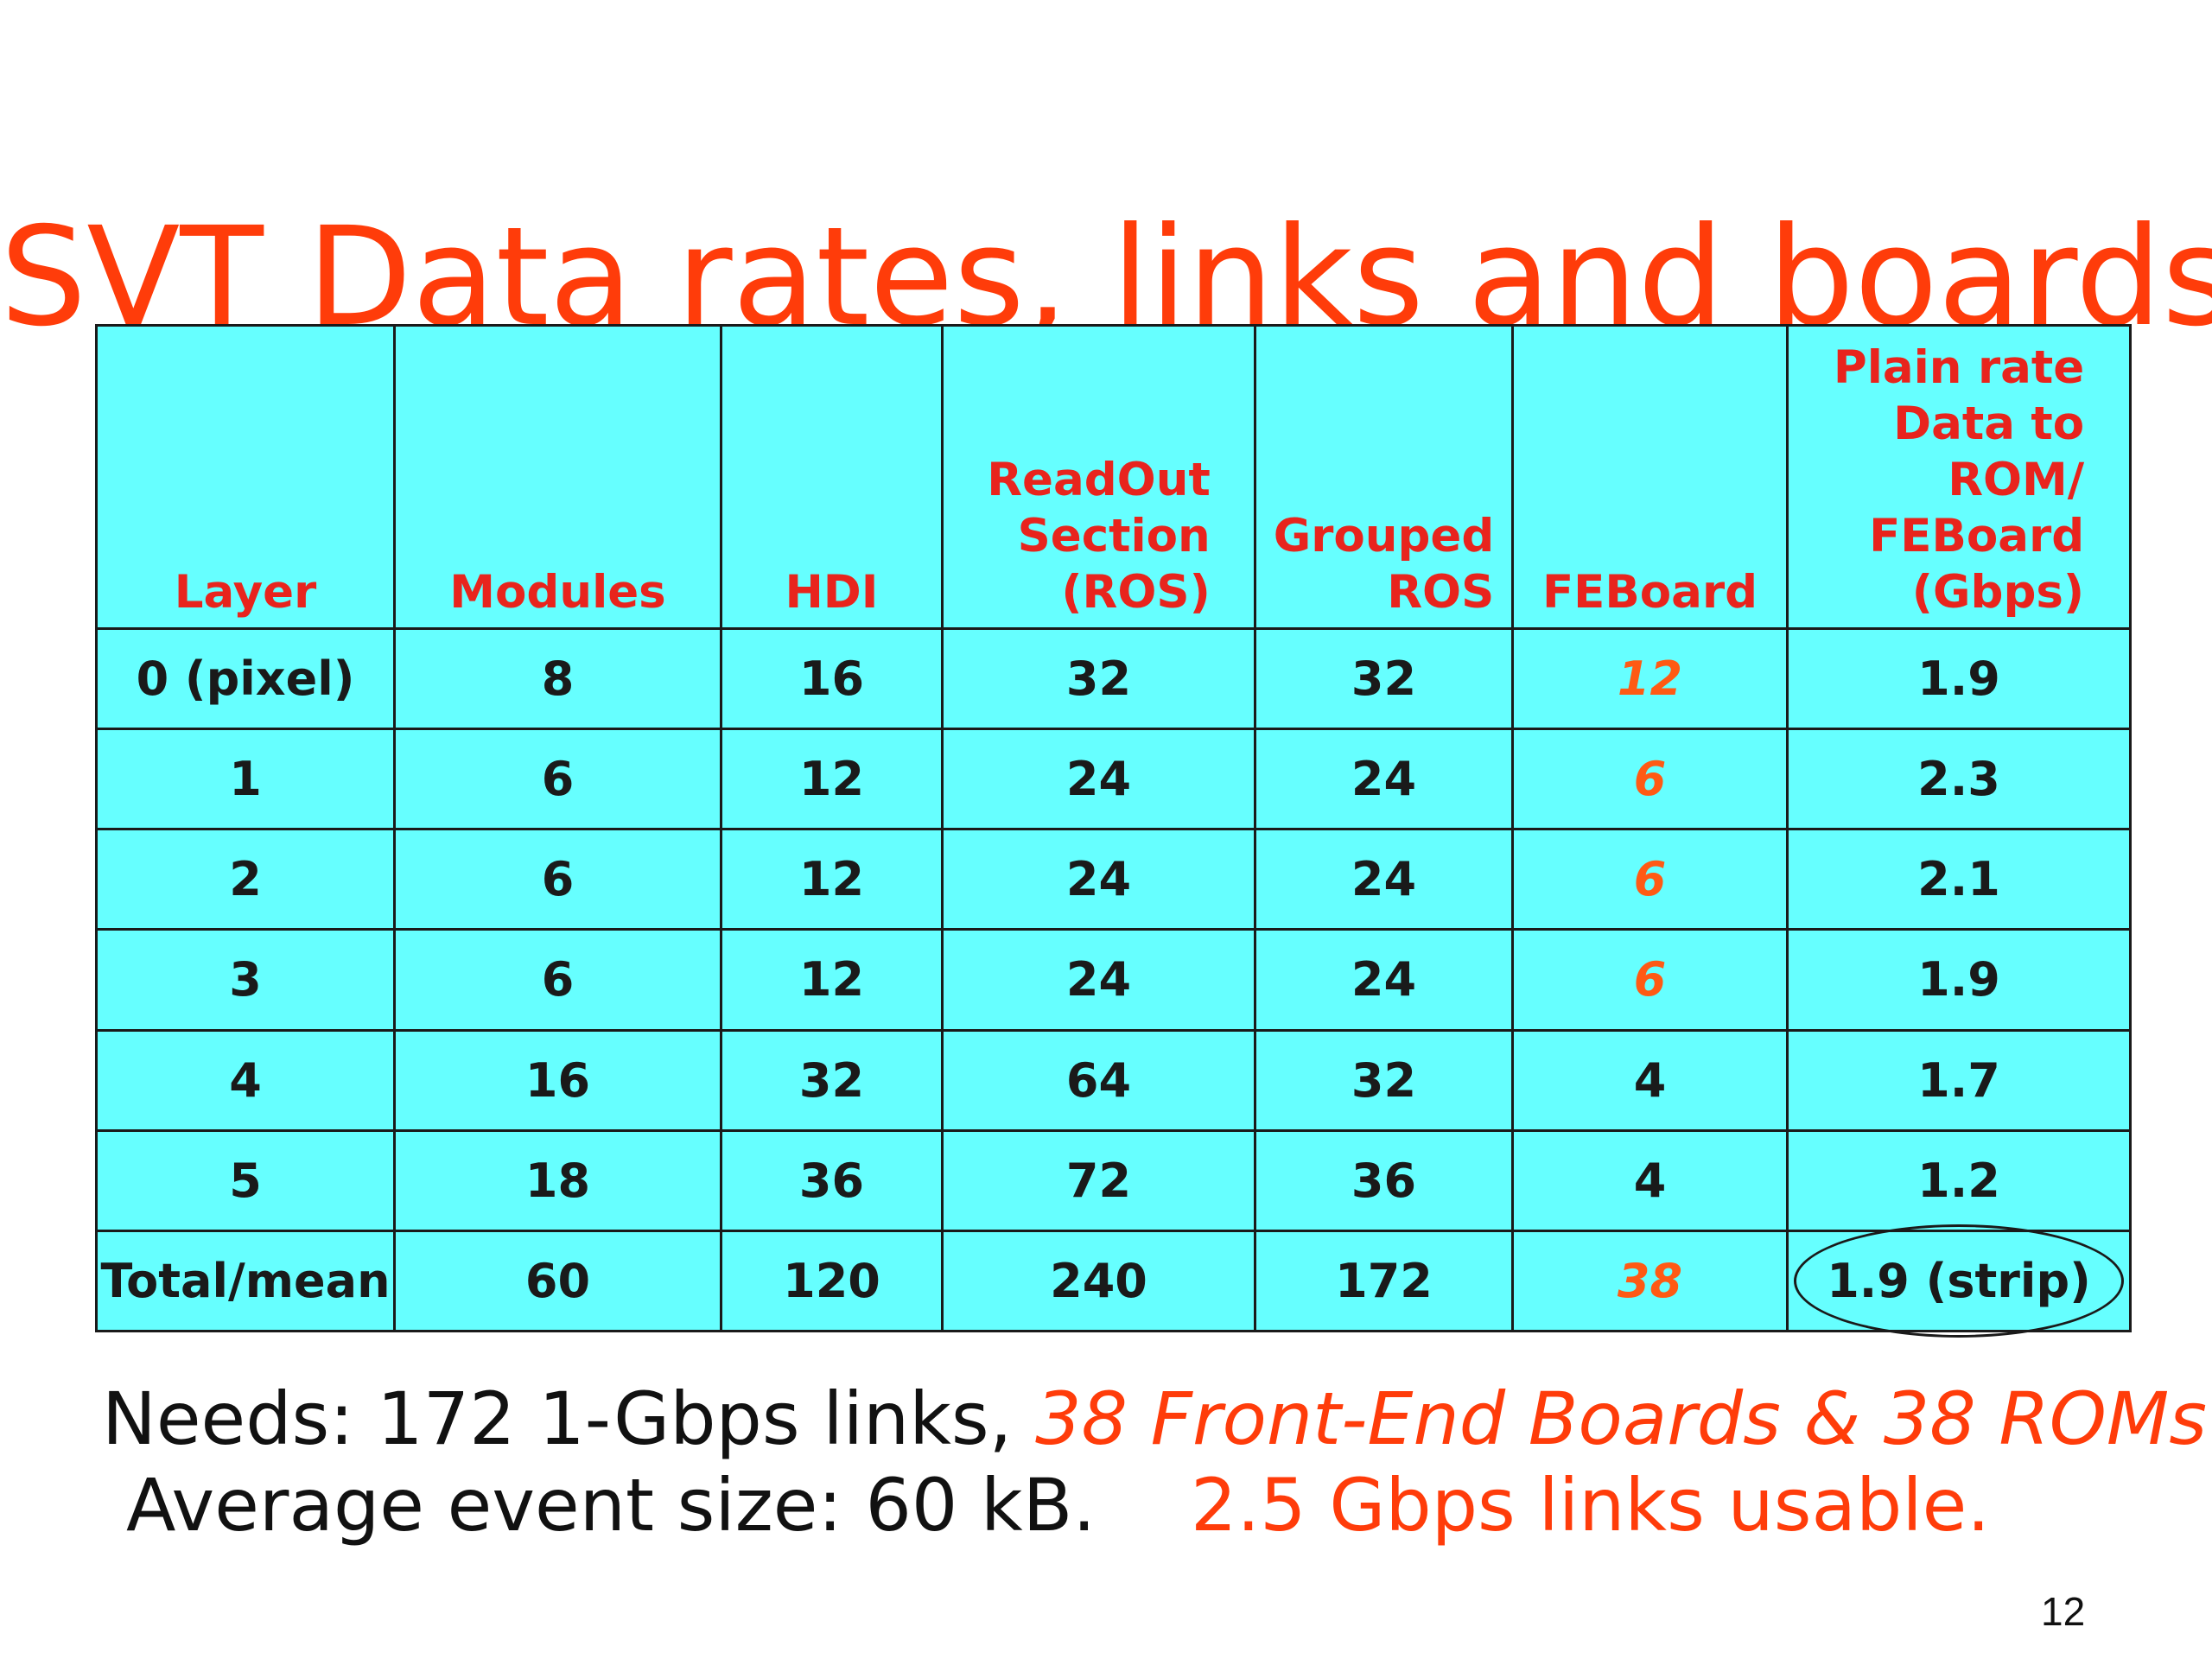  I want to click on cell-value: 1.9, so click(1958, 979).